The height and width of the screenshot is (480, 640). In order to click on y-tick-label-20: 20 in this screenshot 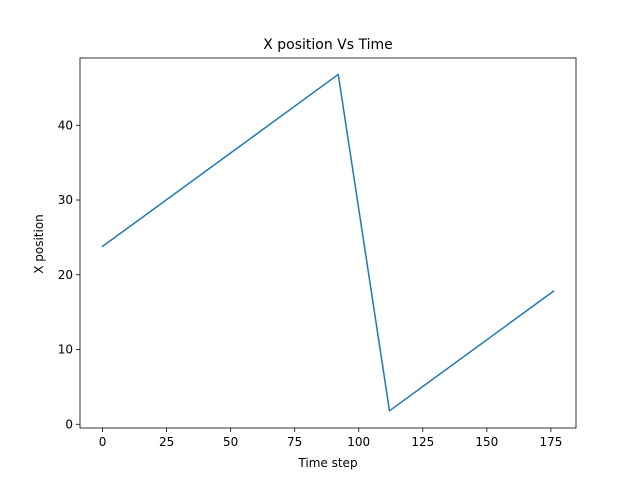, I will do `click(65, 275)`.